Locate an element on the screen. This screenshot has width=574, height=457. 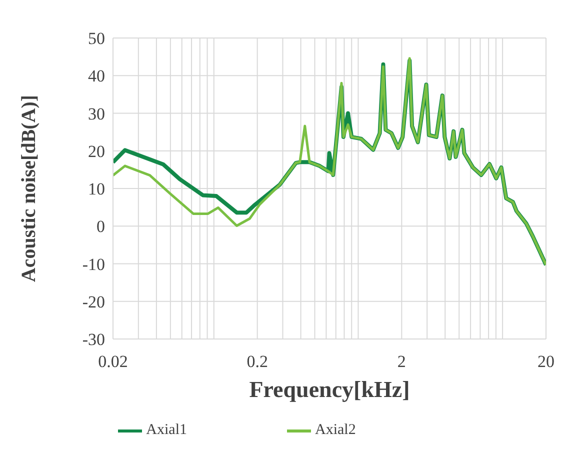
y-axis-title: Acoustic noise[dB(A)] is located at coordinates (29, 188).